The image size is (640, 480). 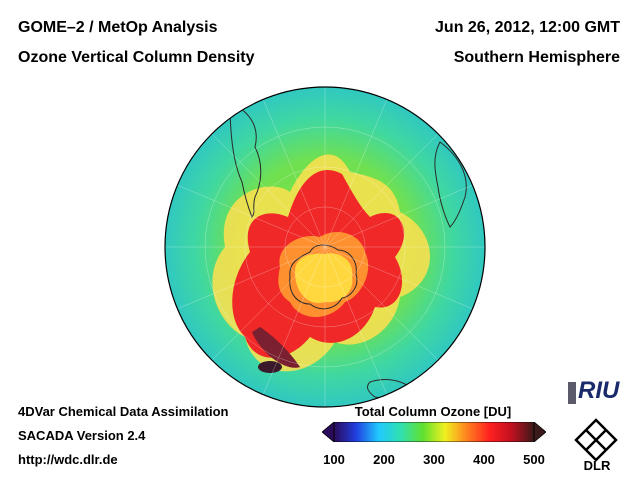 I want to click on colorbar-tick-label: 300, so click(x=434, y=459).